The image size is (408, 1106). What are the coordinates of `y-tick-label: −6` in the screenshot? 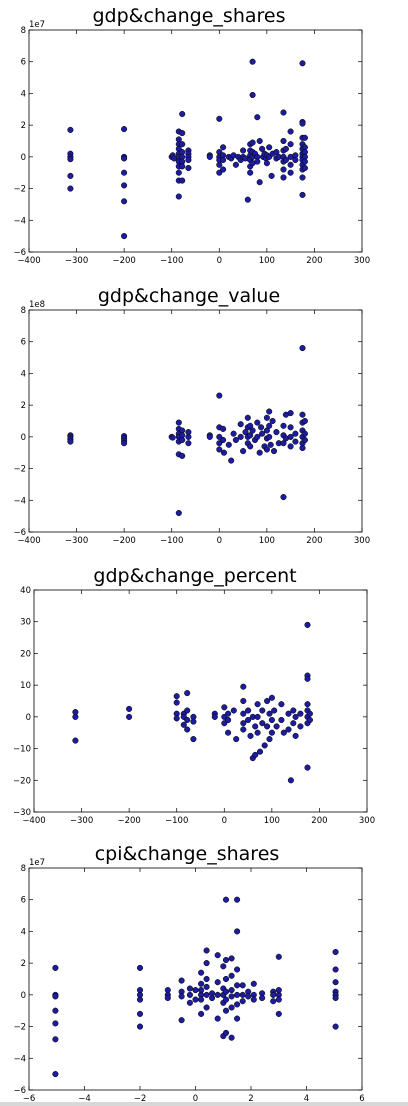 It's located at (19, 1091).